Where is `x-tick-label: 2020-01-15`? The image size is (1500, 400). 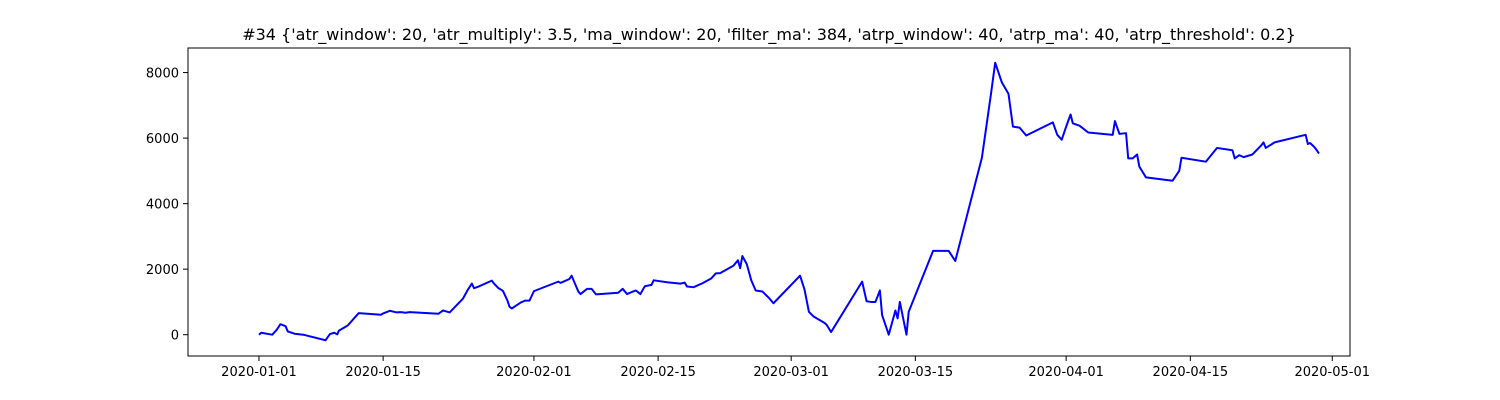
x-tick-label: 2020-01-15 is located at coordinates (383, 372).